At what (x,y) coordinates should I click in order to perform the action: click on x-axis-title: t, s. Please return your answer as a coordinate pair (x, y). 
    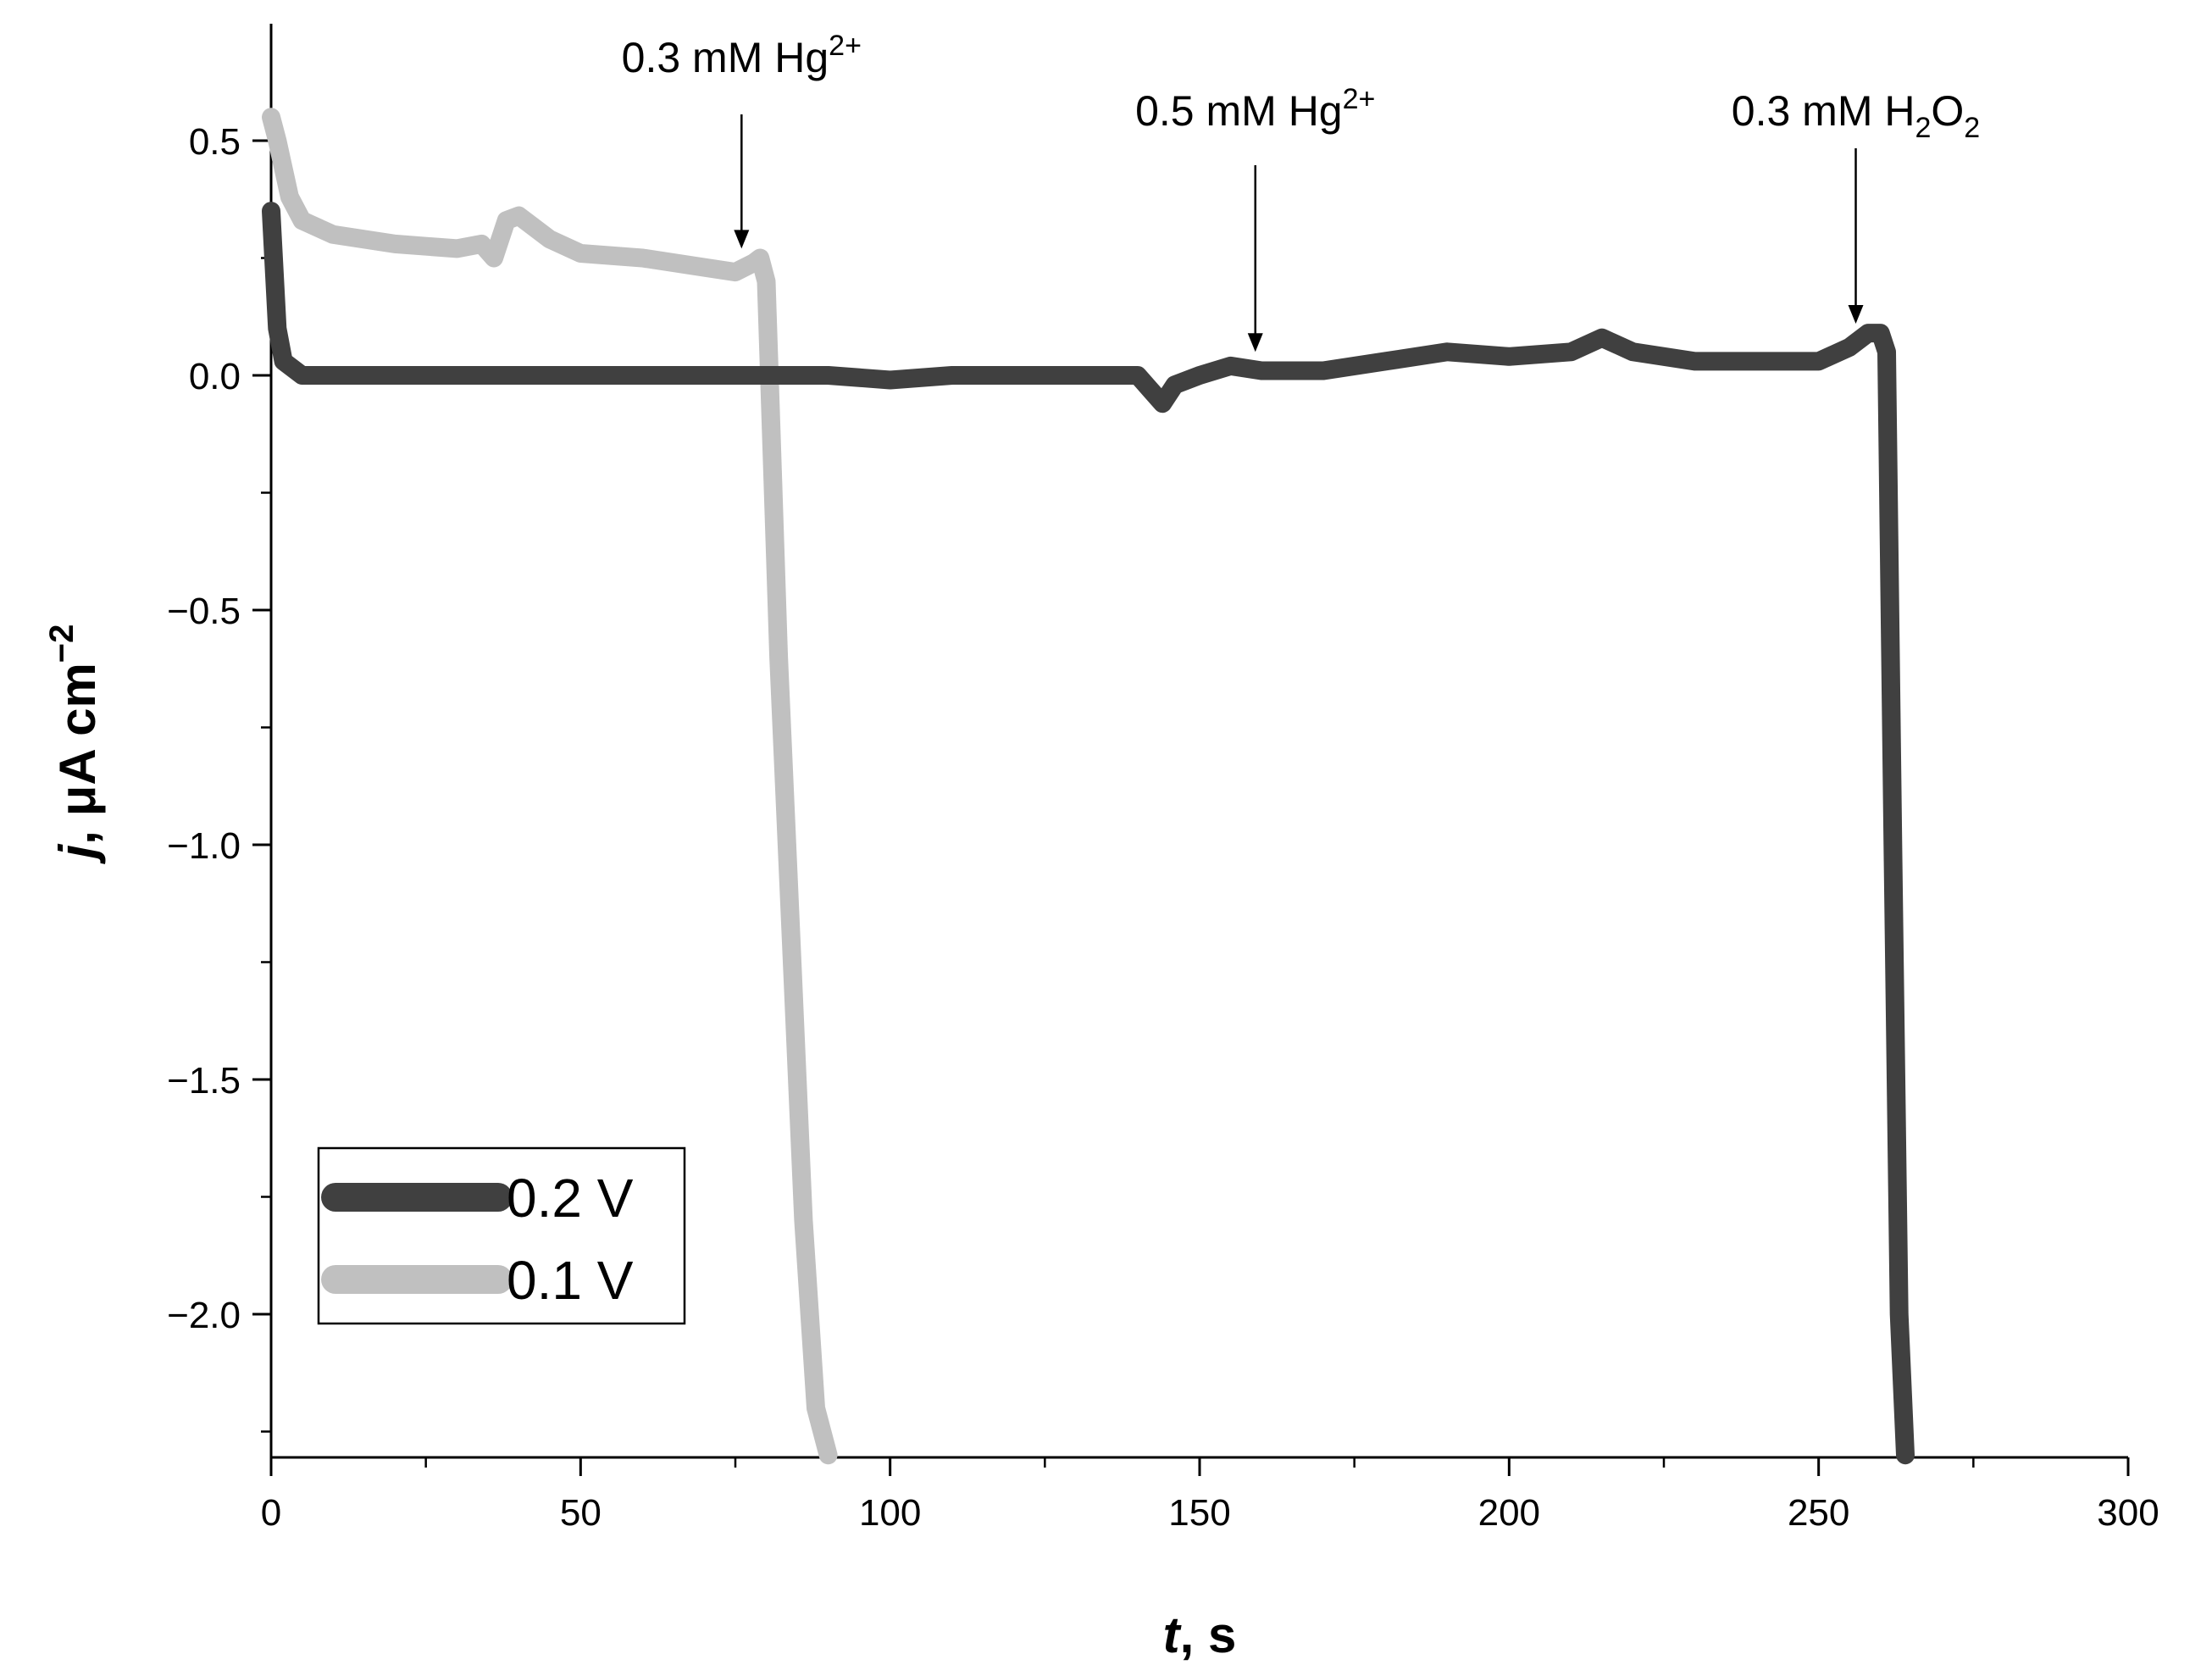
    Looking at the image, I should click on (1200, 1635).